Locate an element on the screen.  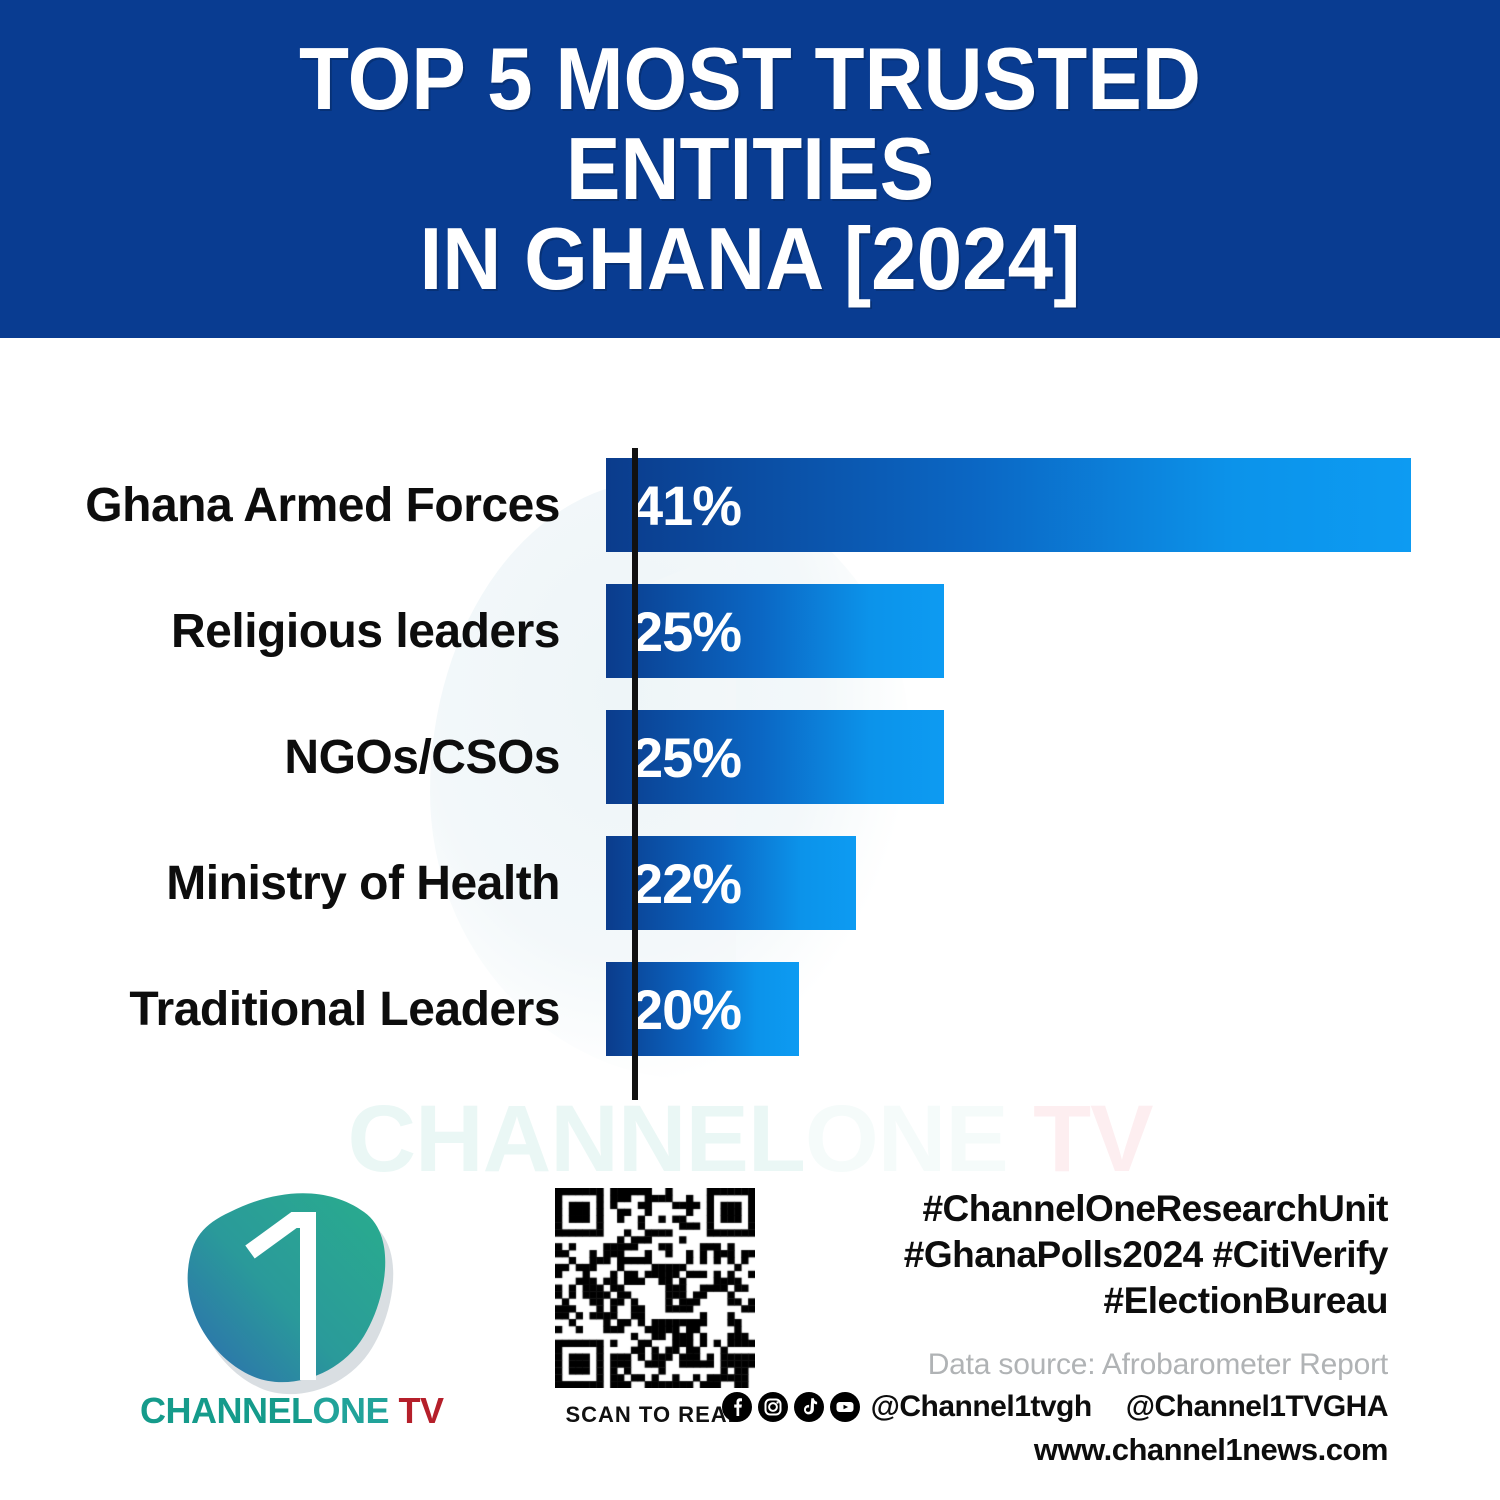
bar-segment: 41% is located at coordinates (1008, 505).